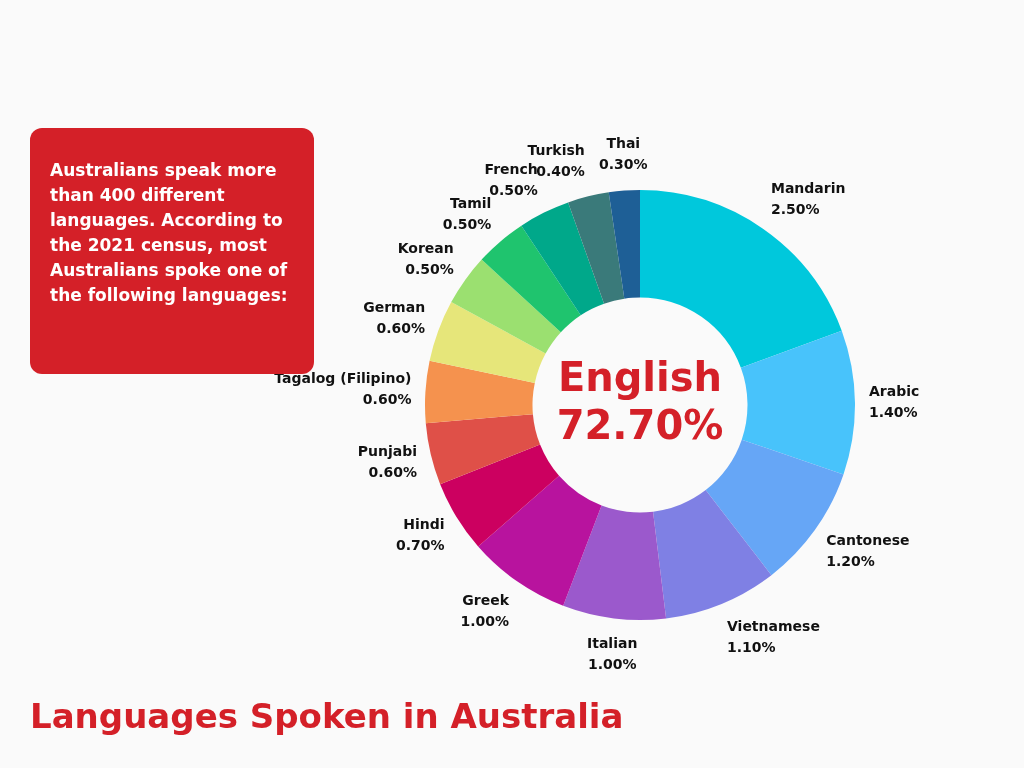  Describe the element at coordinates (425, 247) in the screenshot. I see `slice-label: Korean` at that location.